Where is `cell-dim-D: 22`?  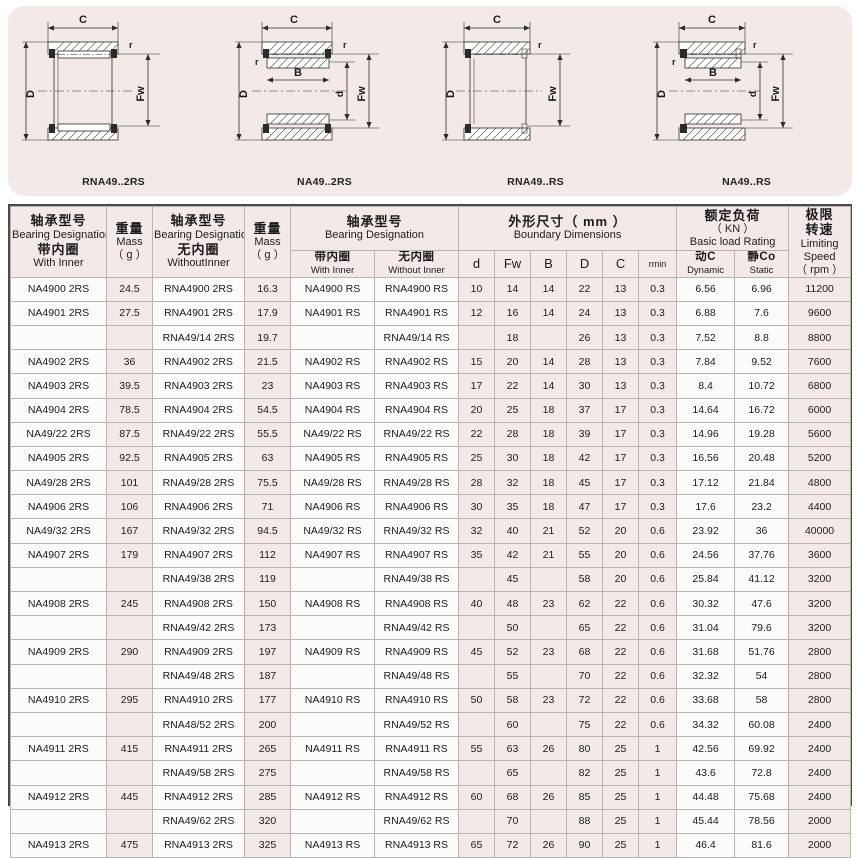
cell-dim-D: 22 is located at coordinates (585, 289).